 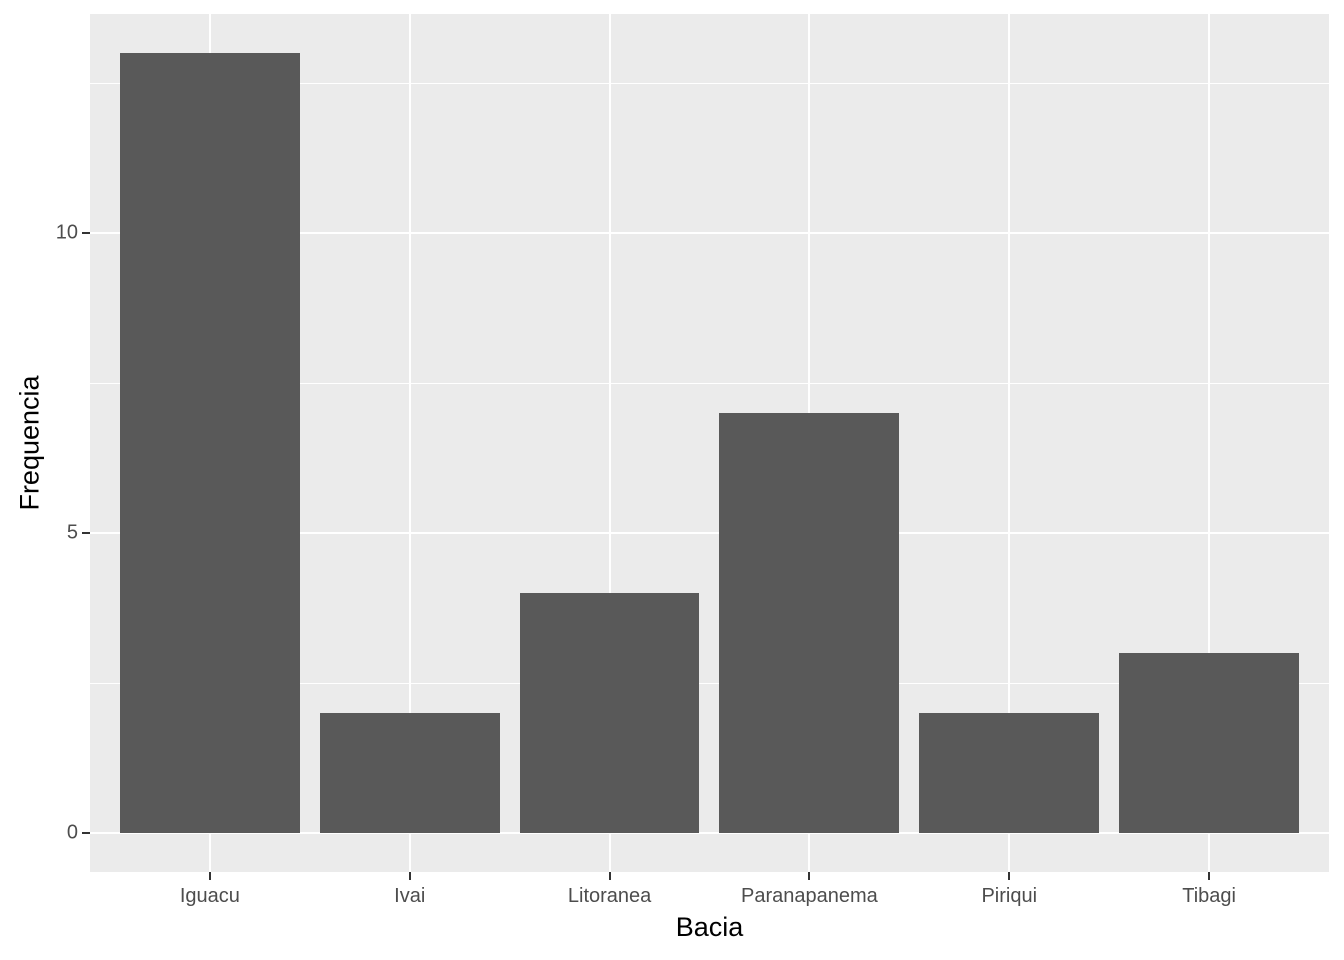 What do you see at coordinates (72, 832) in the screenshot?
I see `y-tick-label: 0` at bounding box center [72, 832].